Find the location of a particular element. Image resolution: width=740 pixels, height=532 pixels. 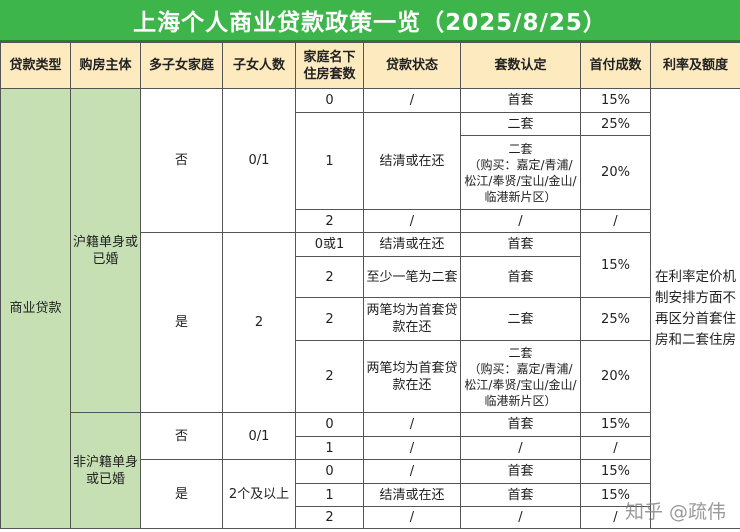

houses-cell: 0或1 is located at coordinates (329, 244).